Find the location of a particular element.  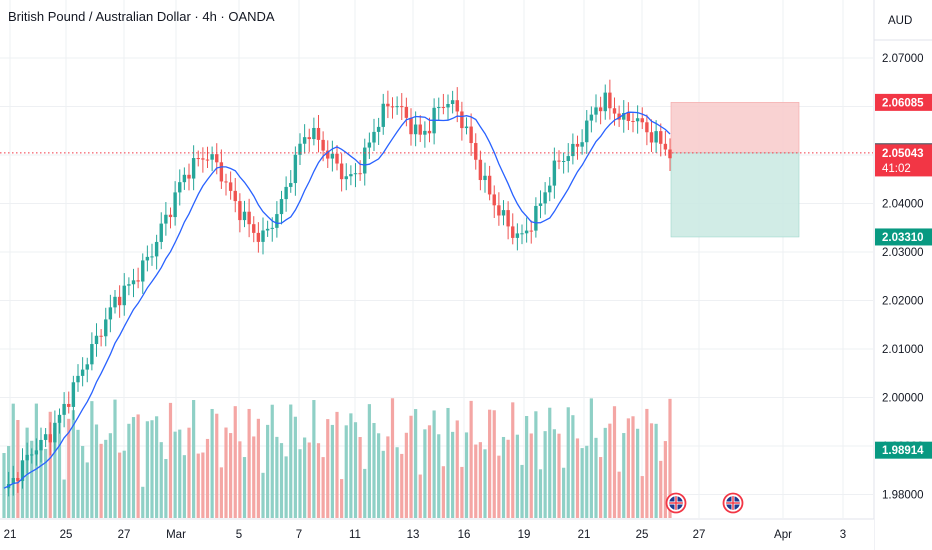

event-markers is located at coordinates (704, 503).